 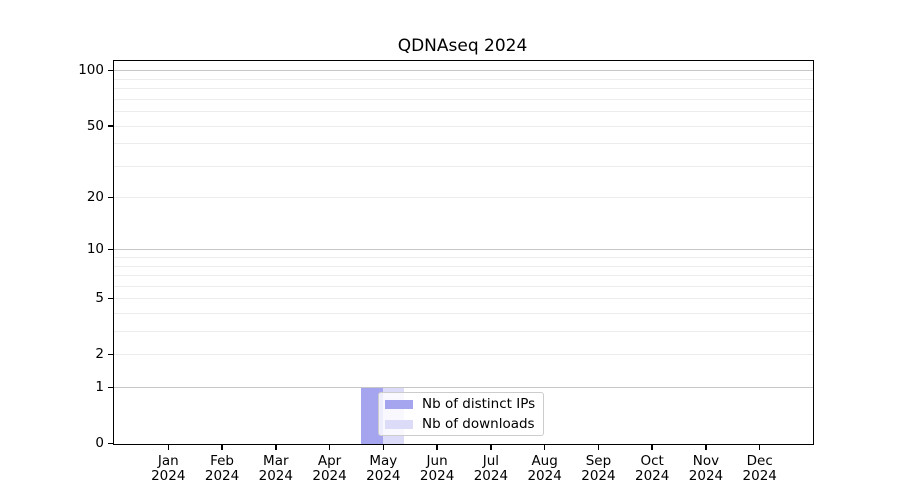 What do you see at coordinates (372, 416) in the screenshot?
I see `bar-distinct_ips-may-2024` at bounding box center [372, 416].